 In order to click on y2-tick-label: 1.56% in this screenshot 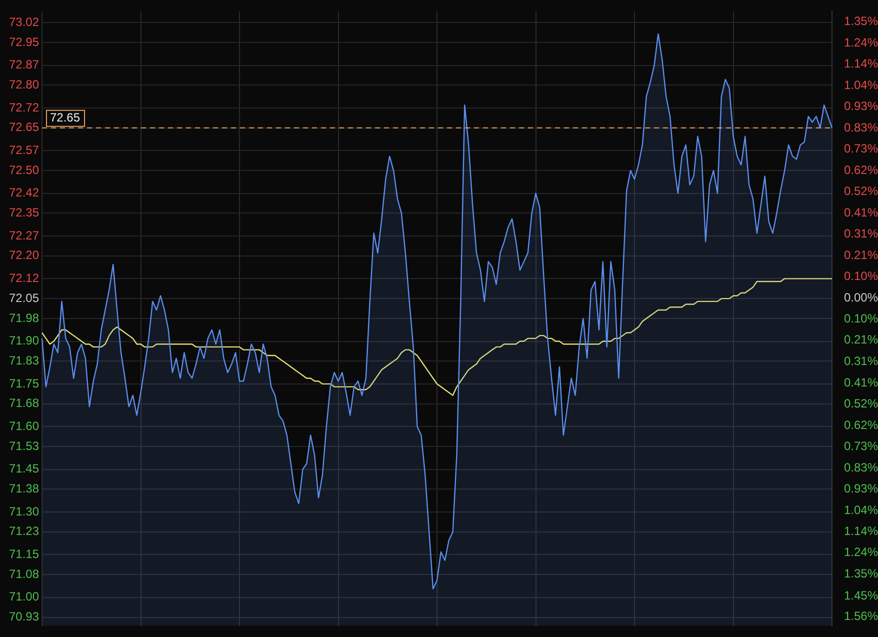, I will do `click(861, 616)`.